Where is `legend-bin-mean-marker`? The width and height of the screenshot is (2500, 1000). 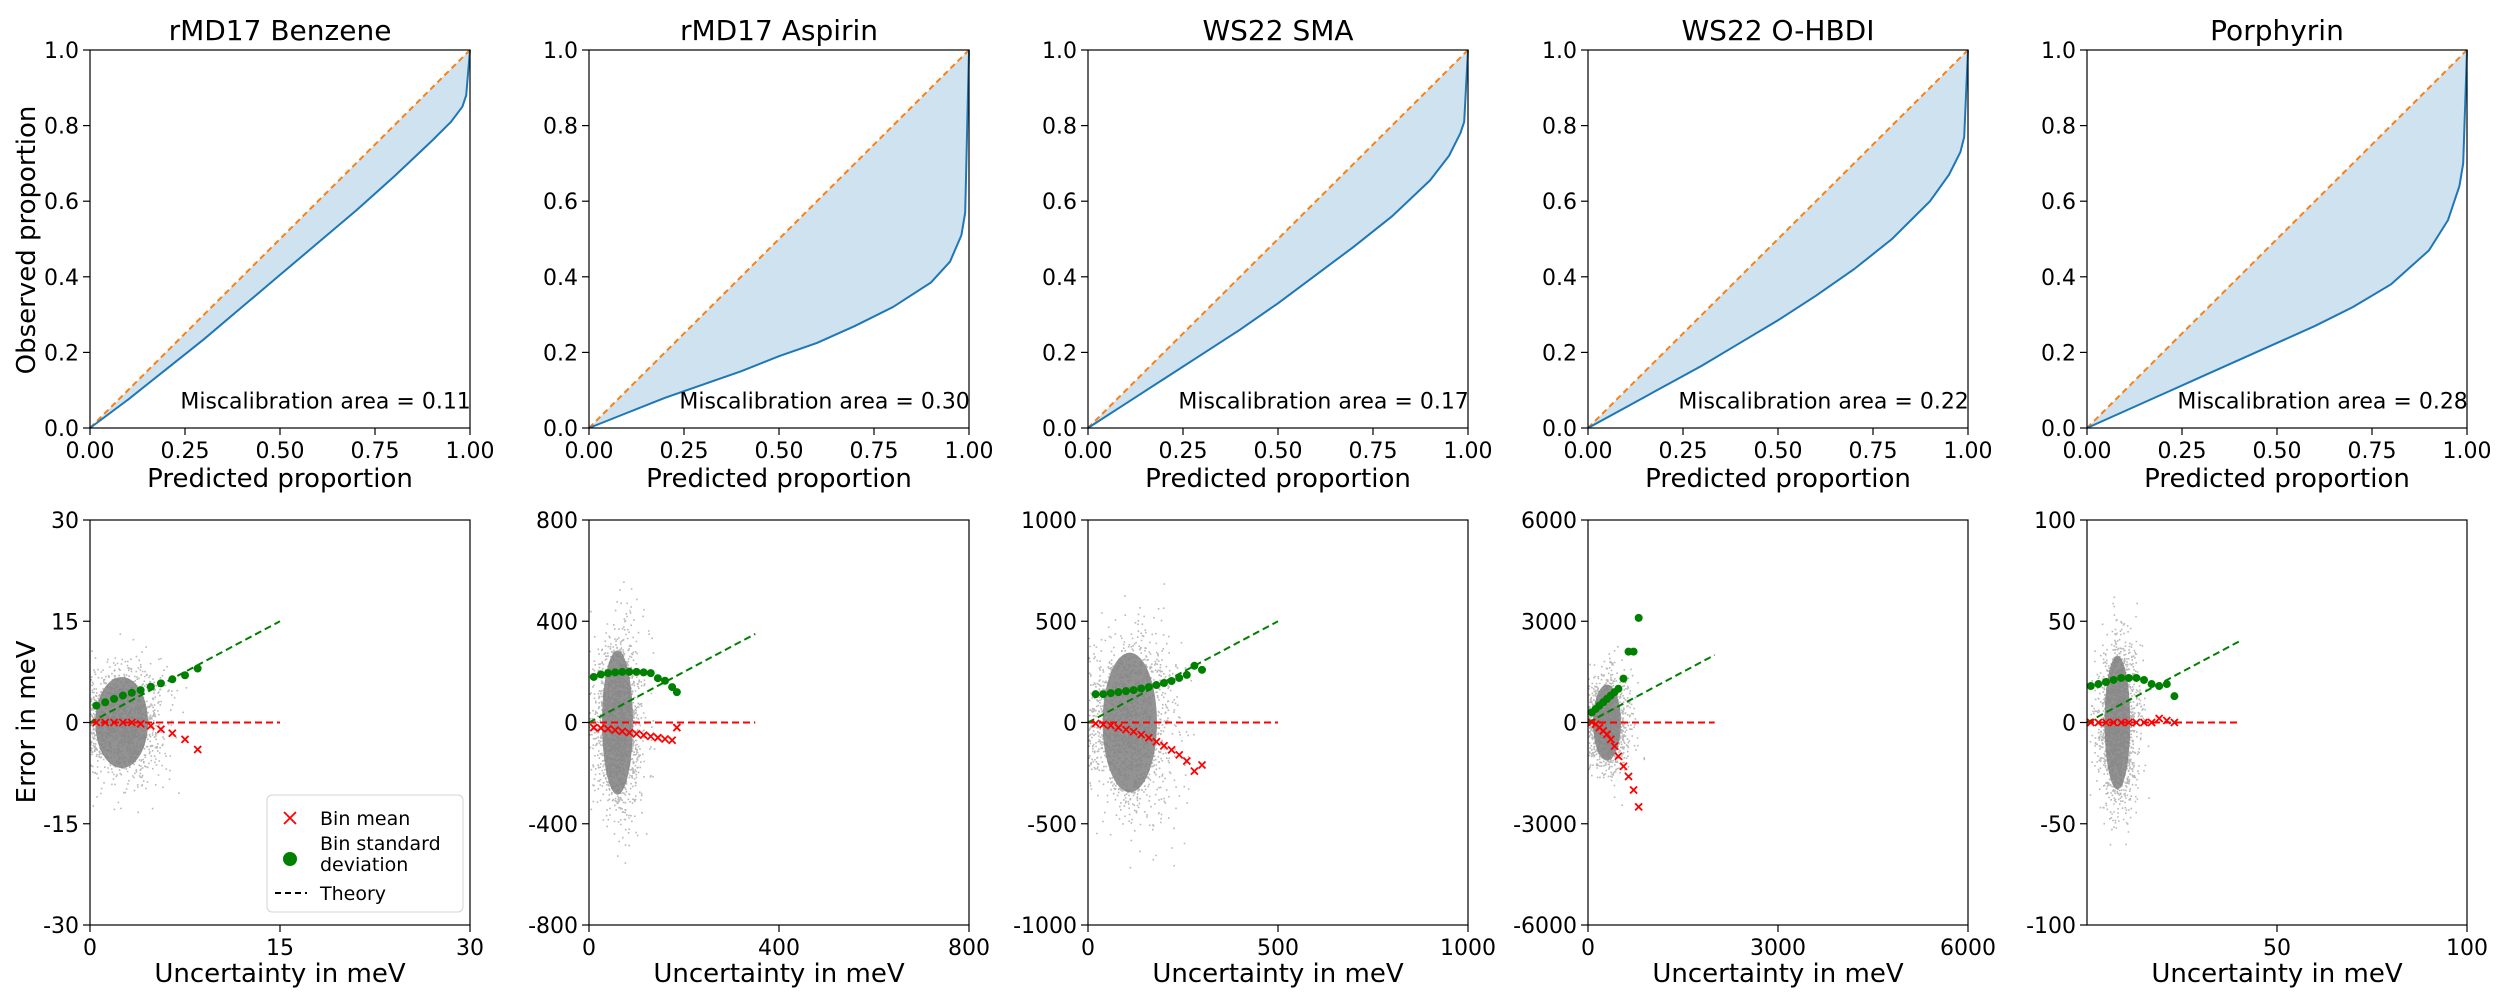 legend-bin-mean-marker is located at coordinates (290, 818).